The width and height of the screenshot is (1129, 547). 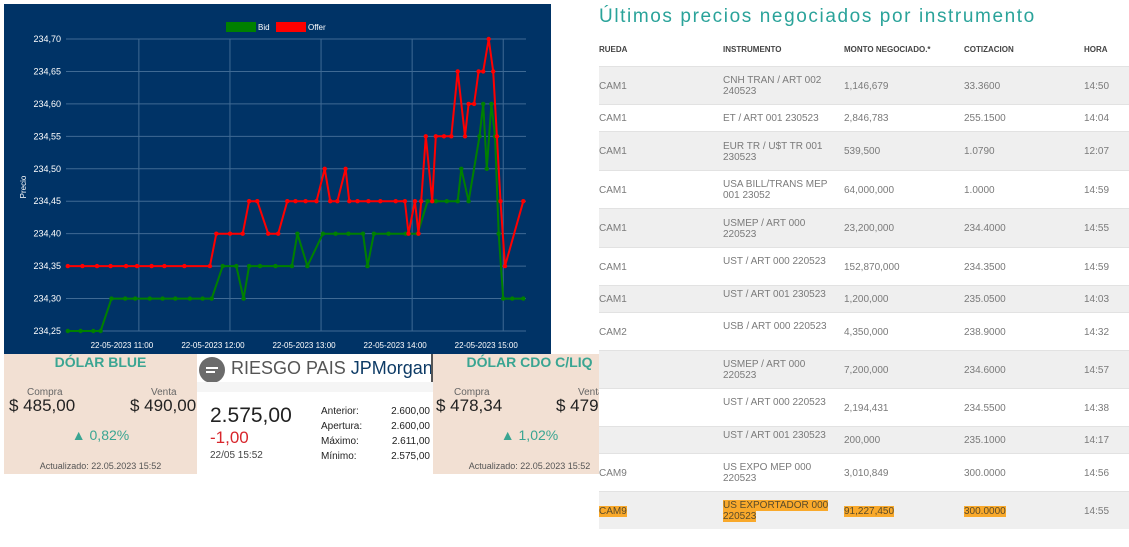 What do you see at coordinates (1096, 49) in the screenshot?
I see `column-header-hora: HORA` at bounding box center [1096, 49].